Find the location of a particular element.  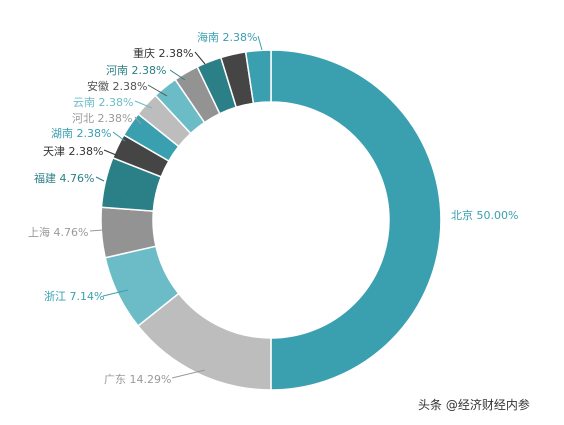

leader-line-海南 is located at coordinates (260, 43).